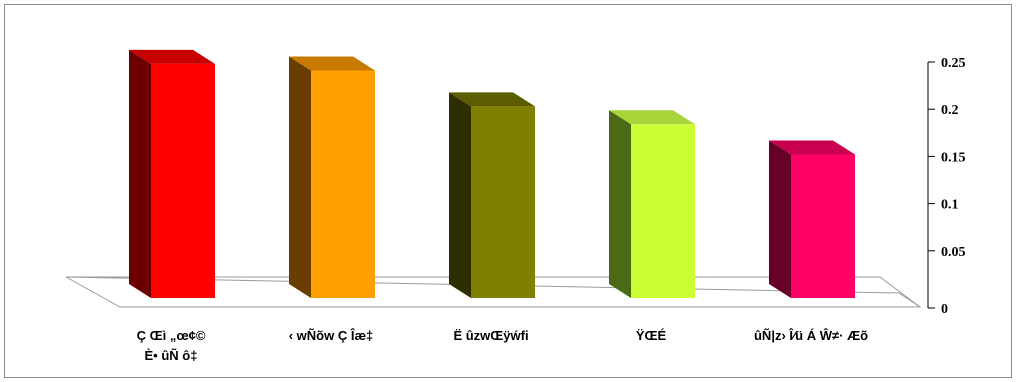 The height and width of the screenshot is (382, 1018). I want to click on y-tick-label: 0.1, so click(950, 205).